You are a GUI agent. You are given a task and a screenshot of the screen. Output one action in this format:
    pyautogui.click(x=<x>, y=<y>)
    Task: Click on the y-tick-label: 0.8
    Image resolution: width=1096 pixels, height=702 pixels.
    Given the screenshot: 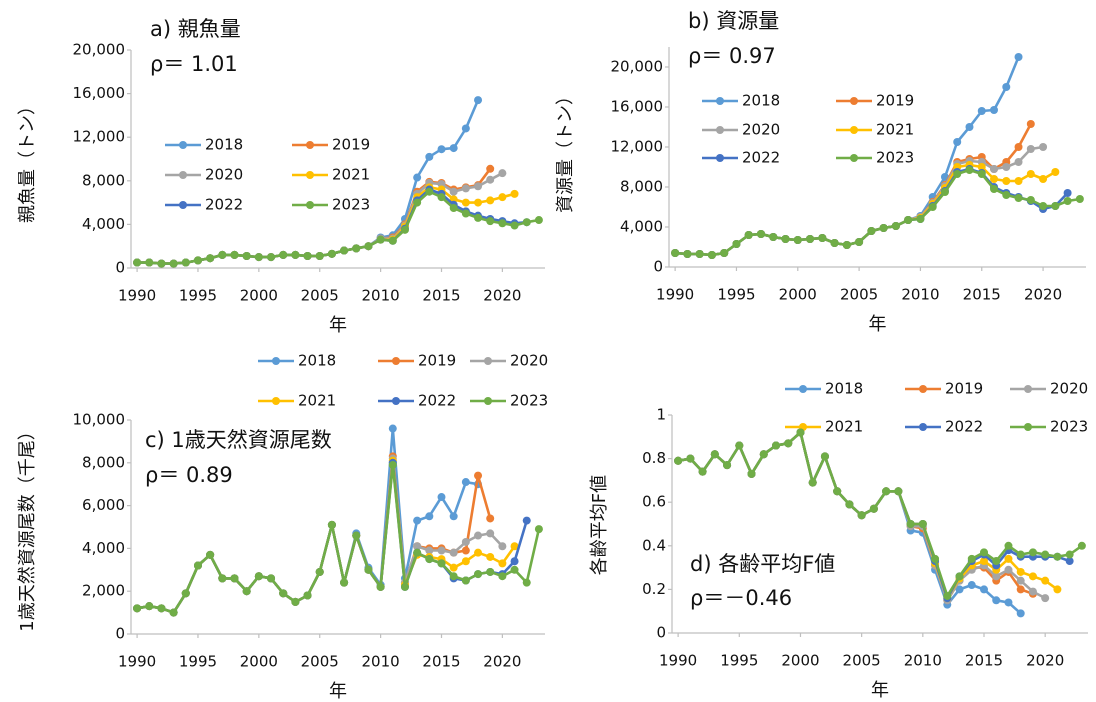 What is the action you would take?
    pyautogui.click(x=654, y=458)
    